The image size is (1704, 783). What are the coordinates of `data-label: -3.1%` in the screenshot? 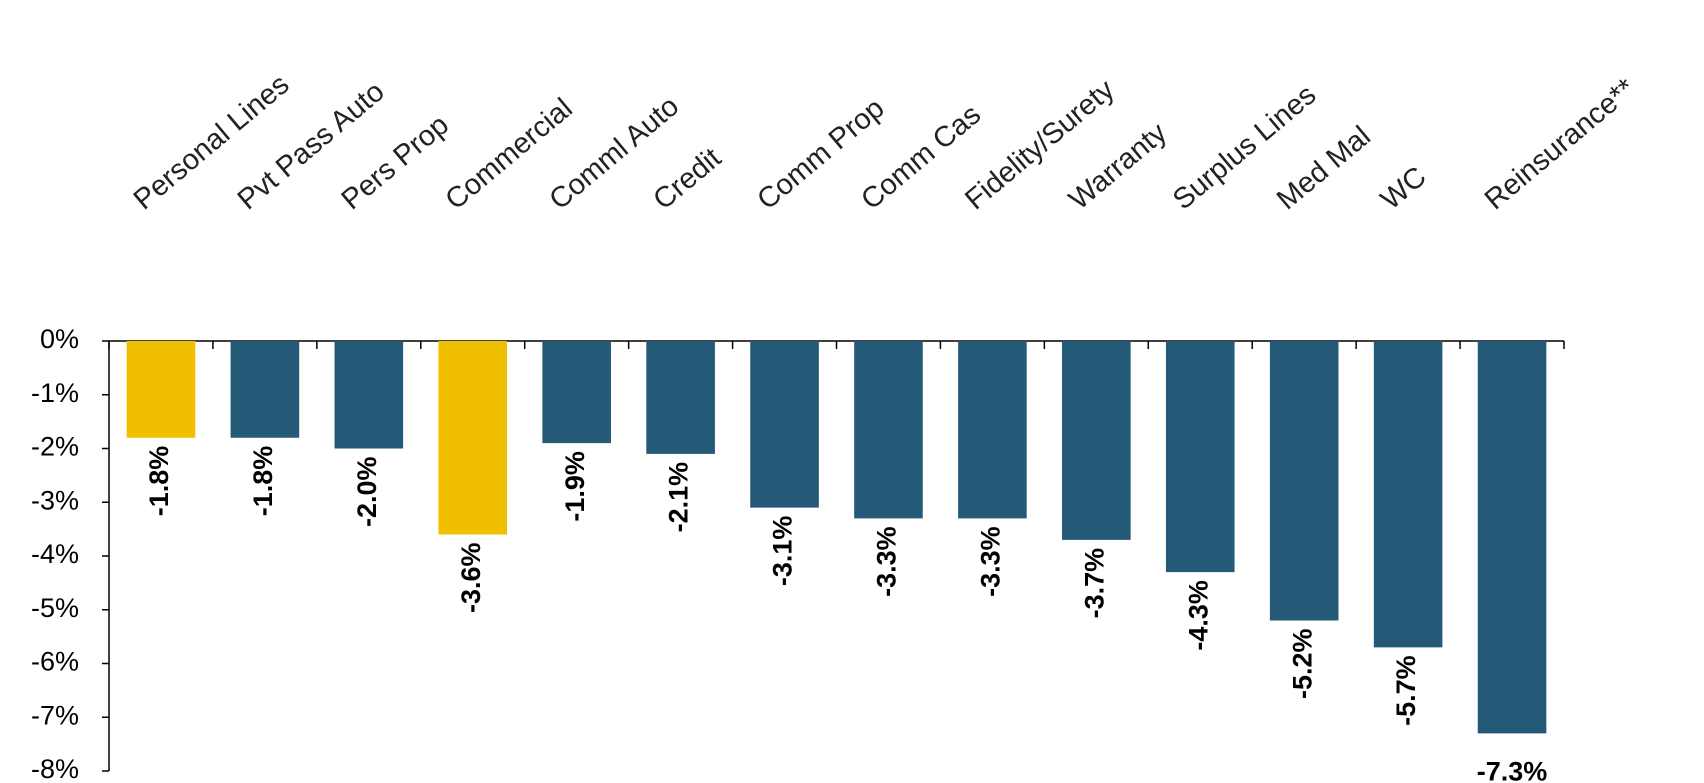 It's located at (783, 551).